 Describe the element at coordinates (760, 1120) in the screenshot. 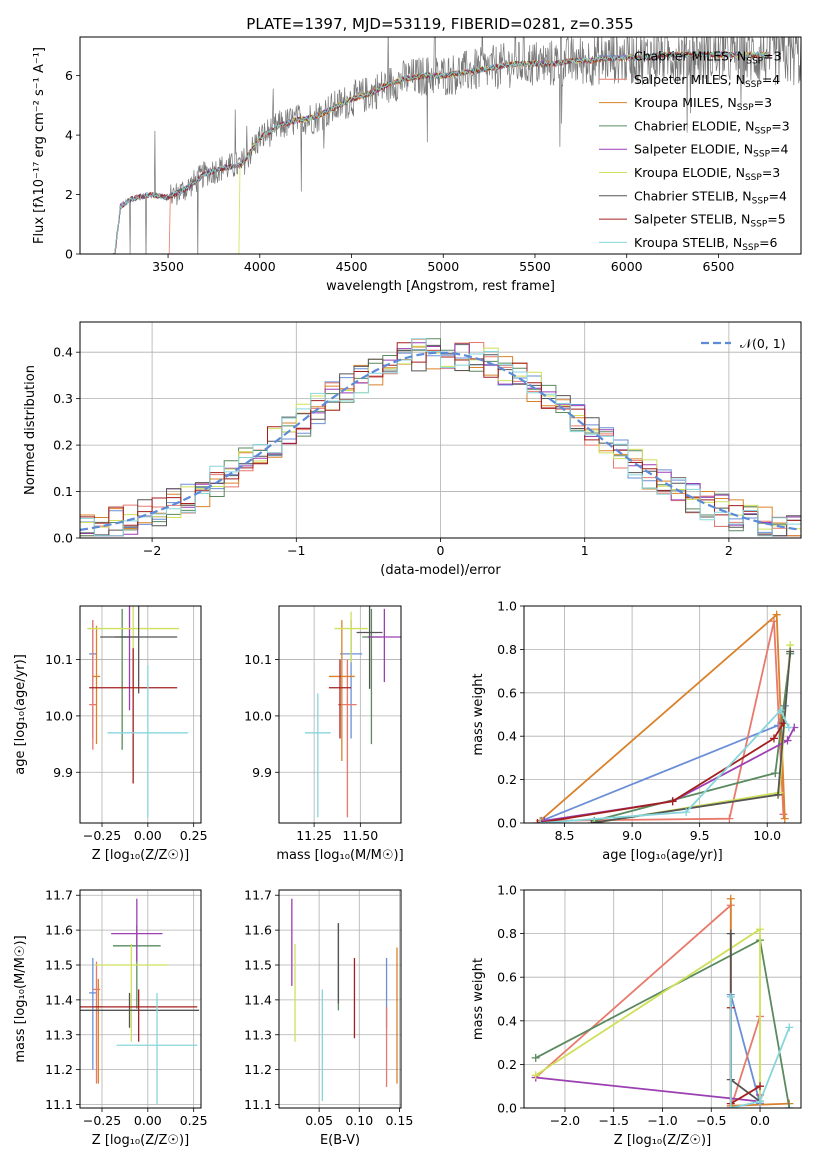

I see `x-tick-label: 0.0` at that location.